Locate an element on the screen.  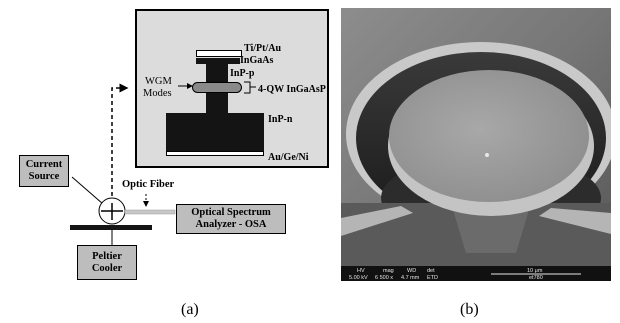
osa-box: Optical Spectrum Analyzer - OSA is located at coordinates (231, 219).